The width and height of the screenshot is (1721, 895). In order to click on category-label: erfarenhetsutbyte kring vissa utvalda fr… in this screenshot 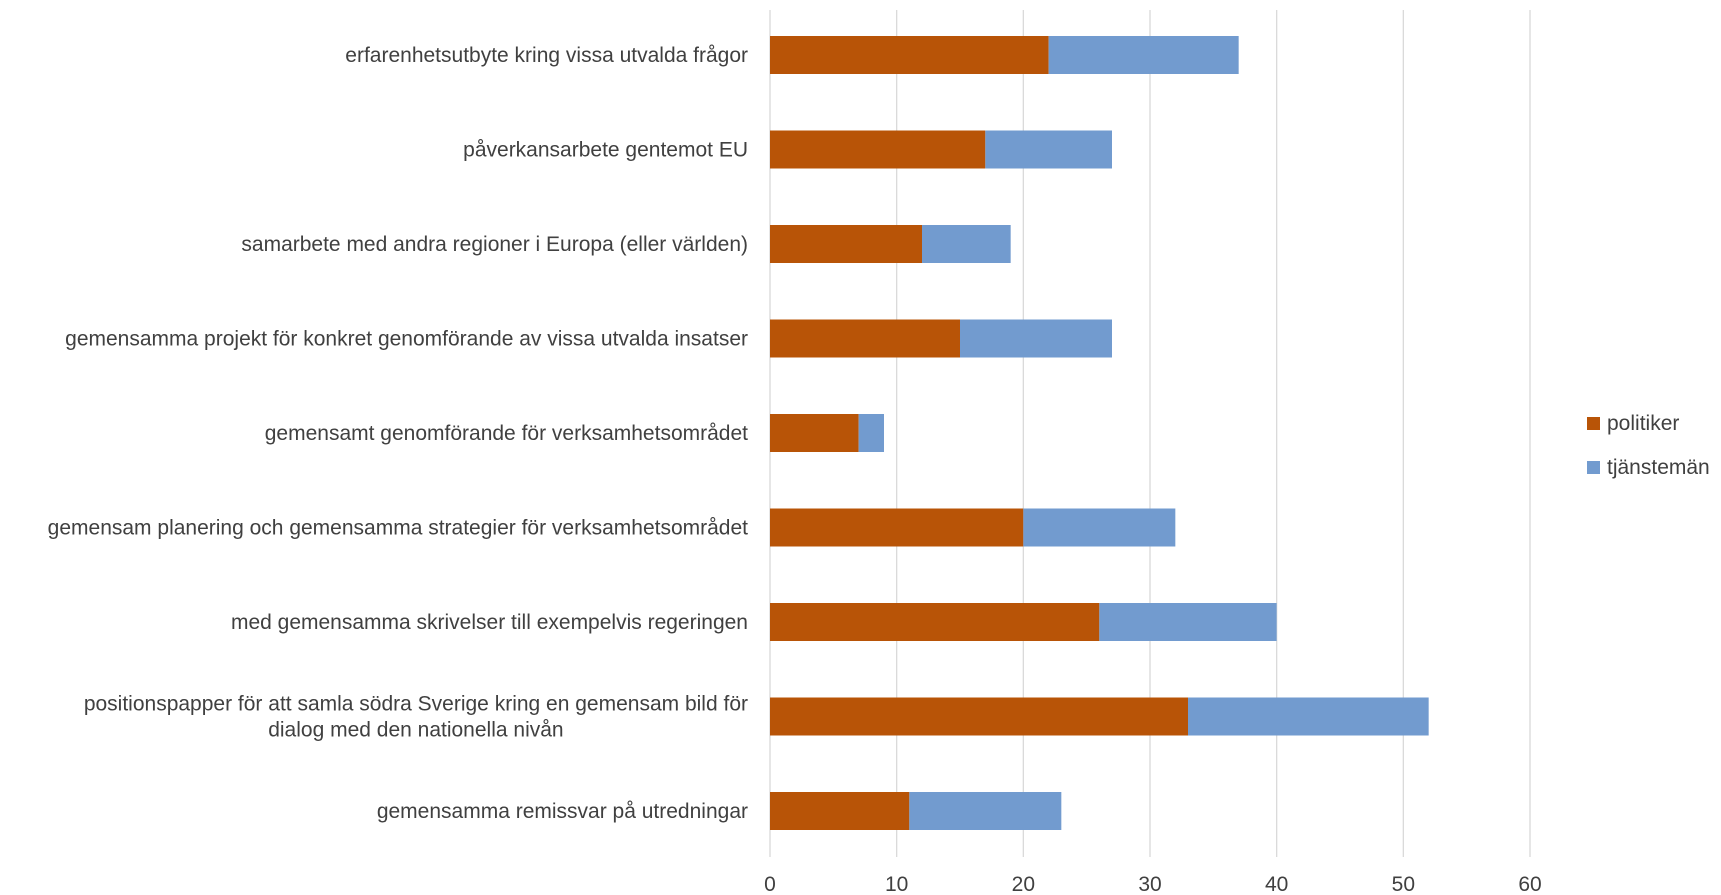, I will do `click(546, 55)`.